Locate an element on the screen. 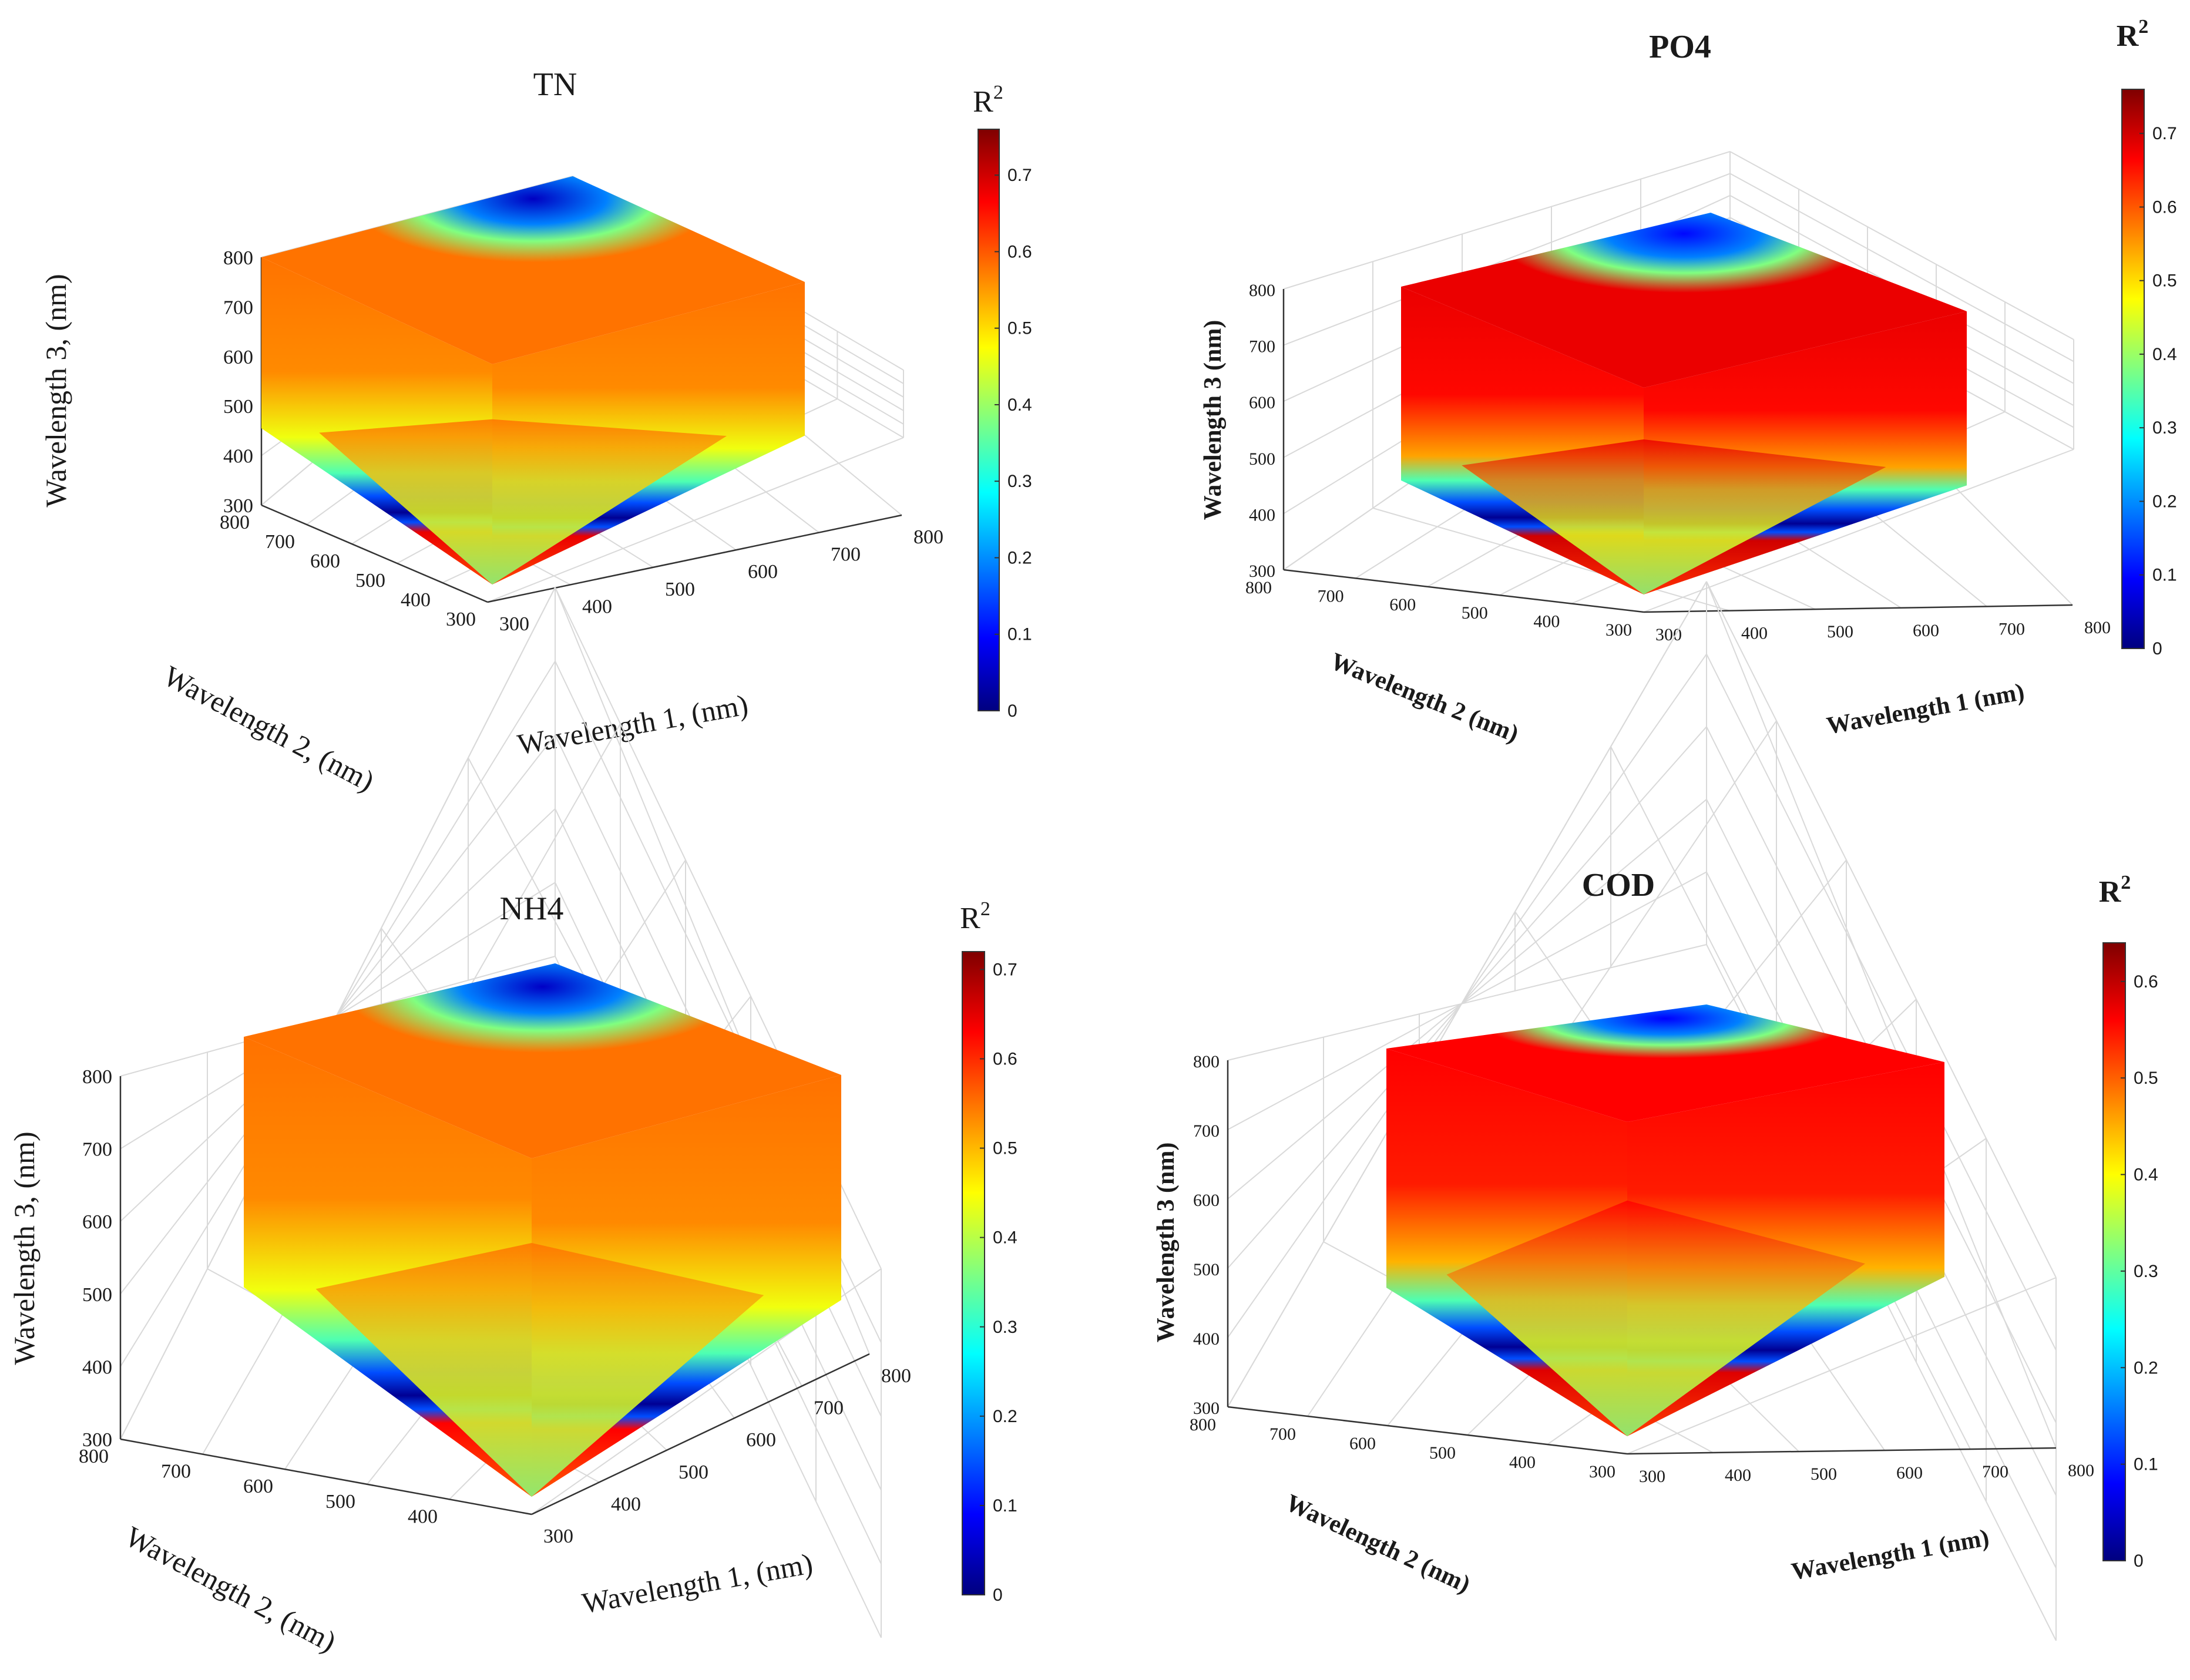 The image size is (2190, 1680). axes-nh4 is located at coordinates (494, 1296).